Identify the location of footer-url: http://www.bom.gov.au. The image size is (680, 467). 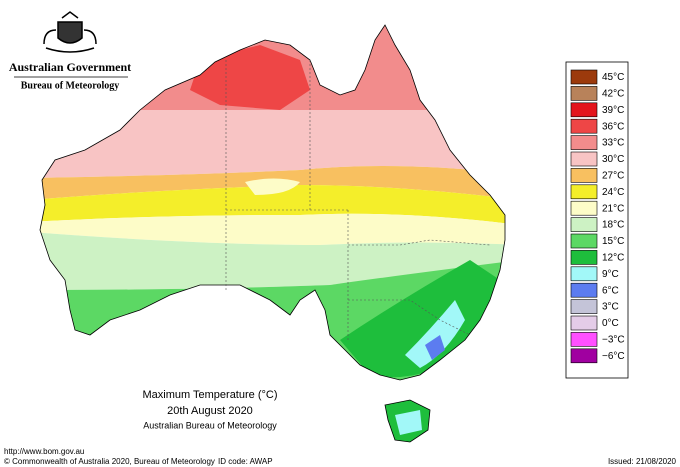
(44, 451).